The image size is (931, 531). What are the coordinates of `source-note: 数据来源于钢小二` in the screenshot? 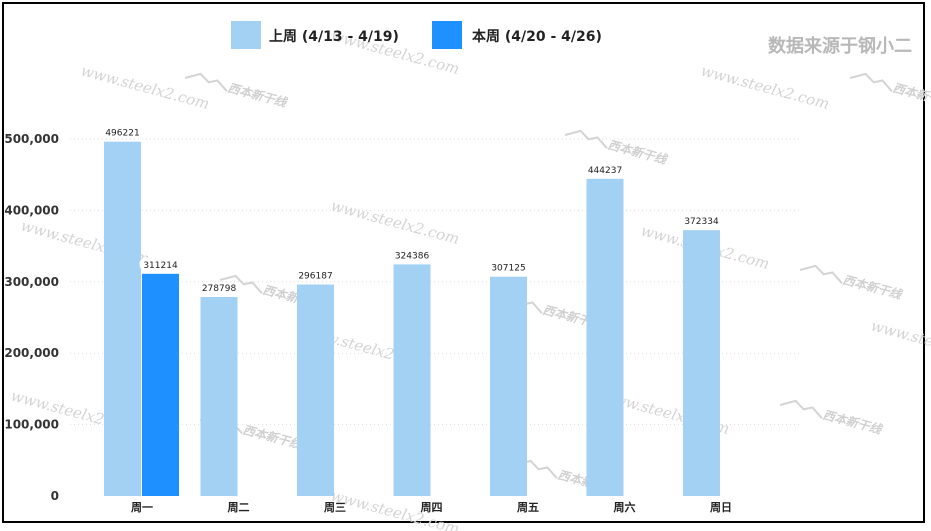 It's located at (840, 46).